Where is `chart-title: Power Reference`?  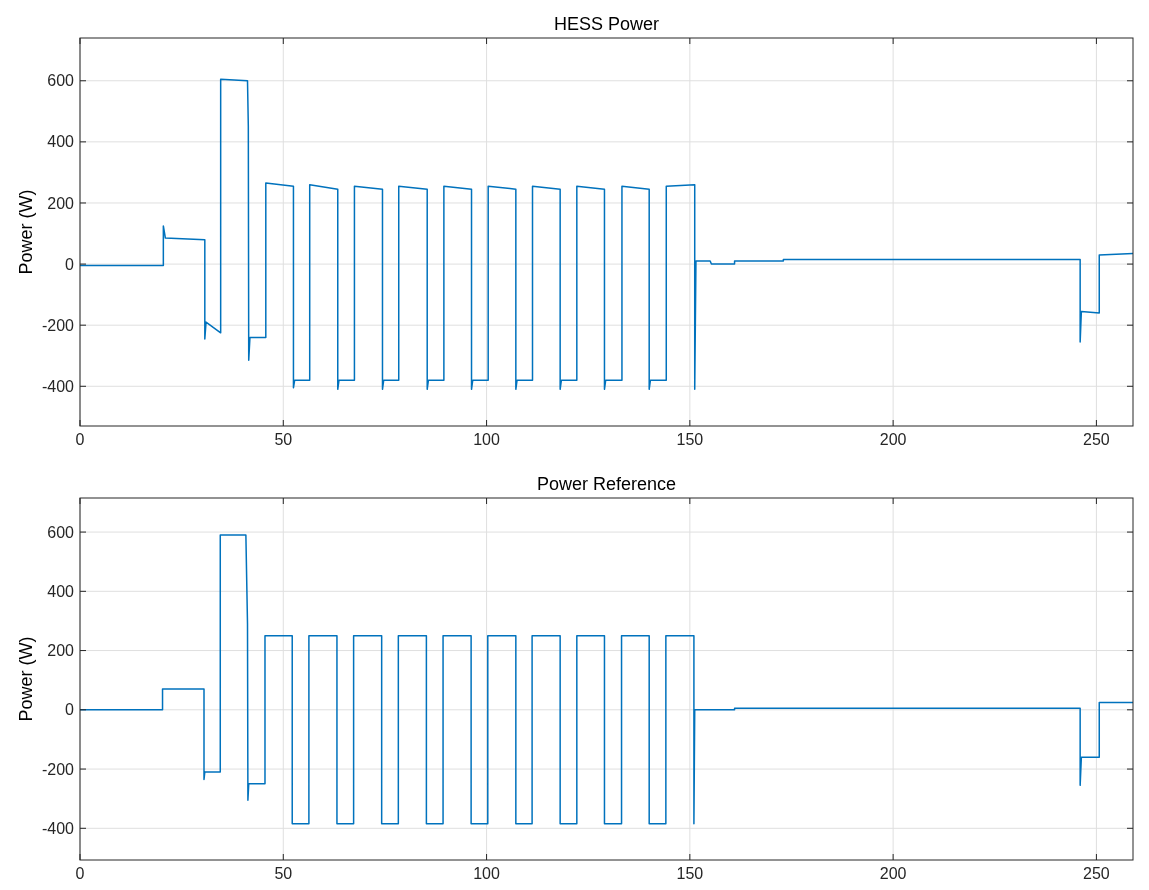
chart-title: Power Reference is located at coordinates (606, 484).